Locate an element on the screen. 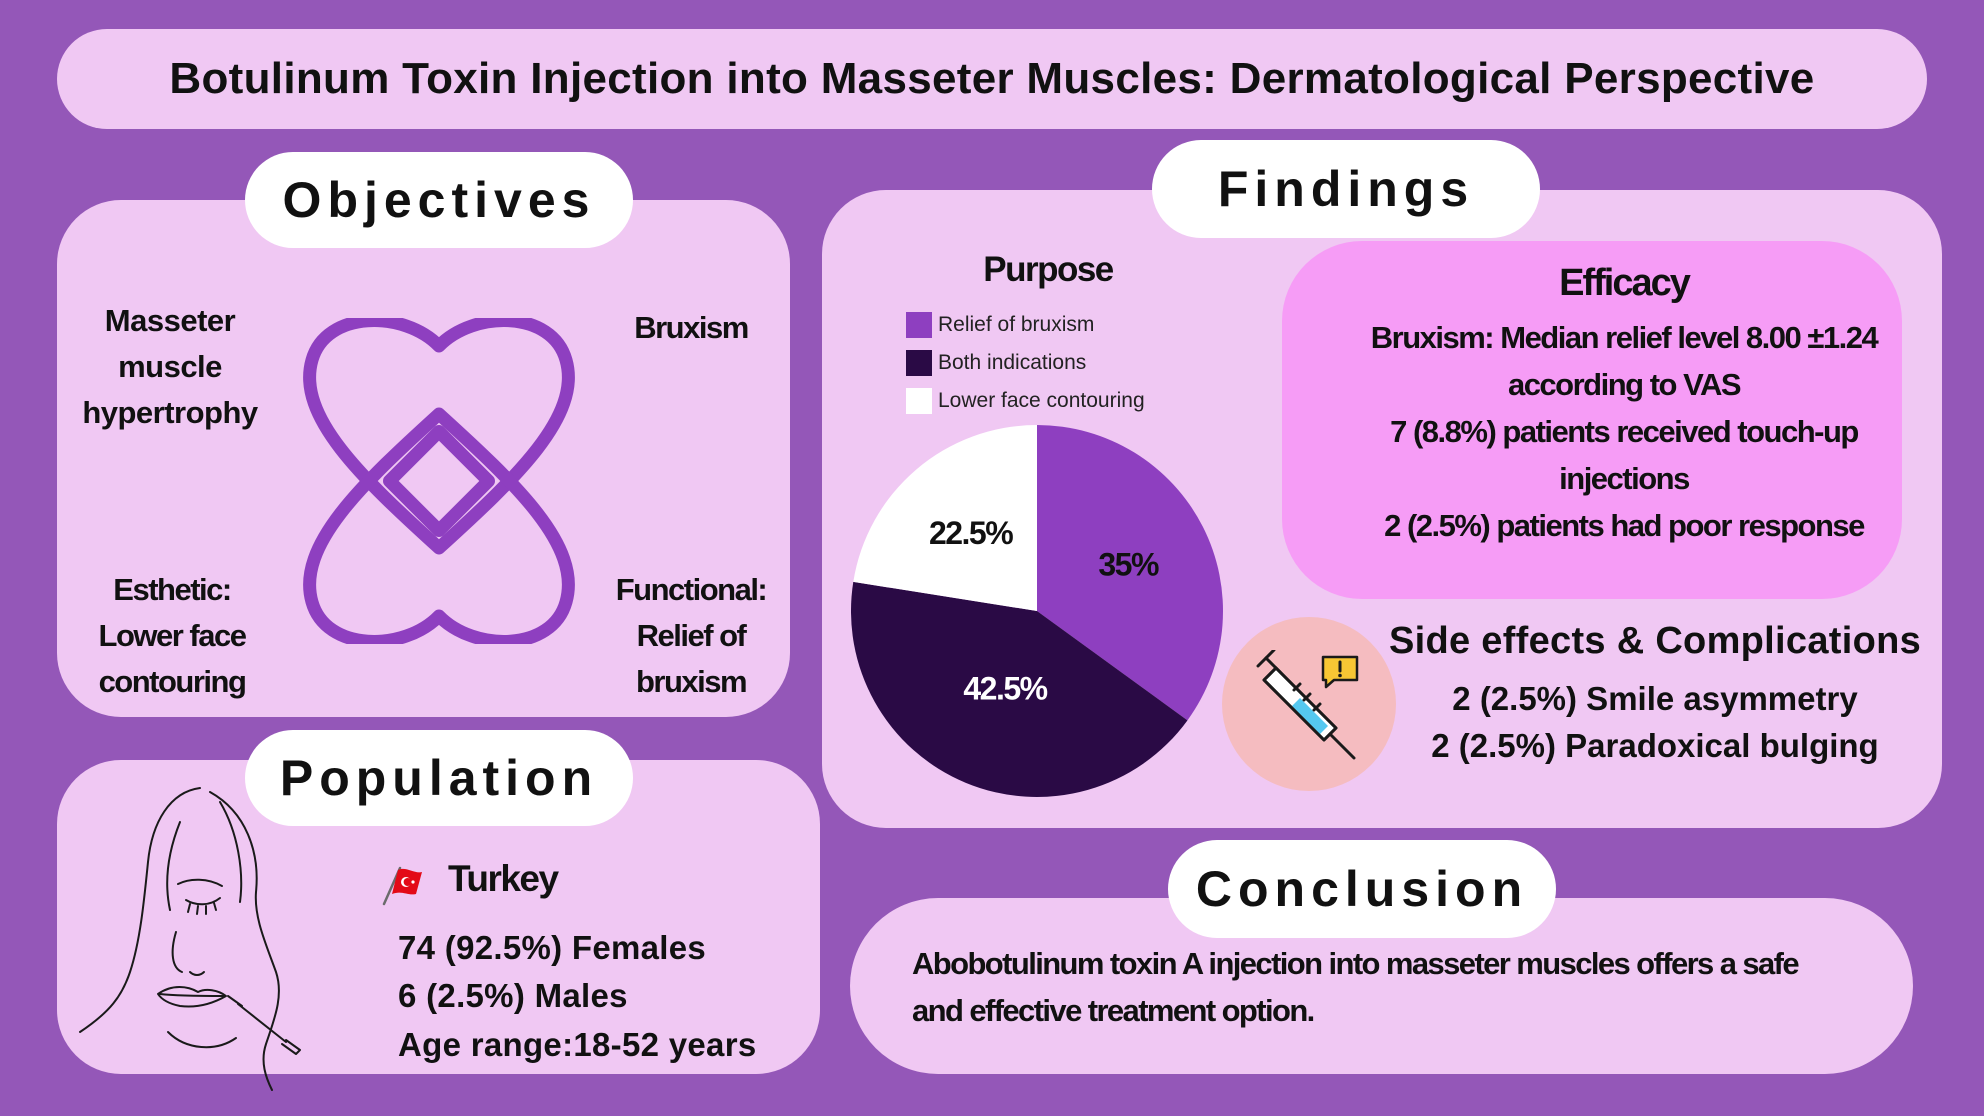  efficacy-line: according to VAS is located at coordinates (1624, 384).